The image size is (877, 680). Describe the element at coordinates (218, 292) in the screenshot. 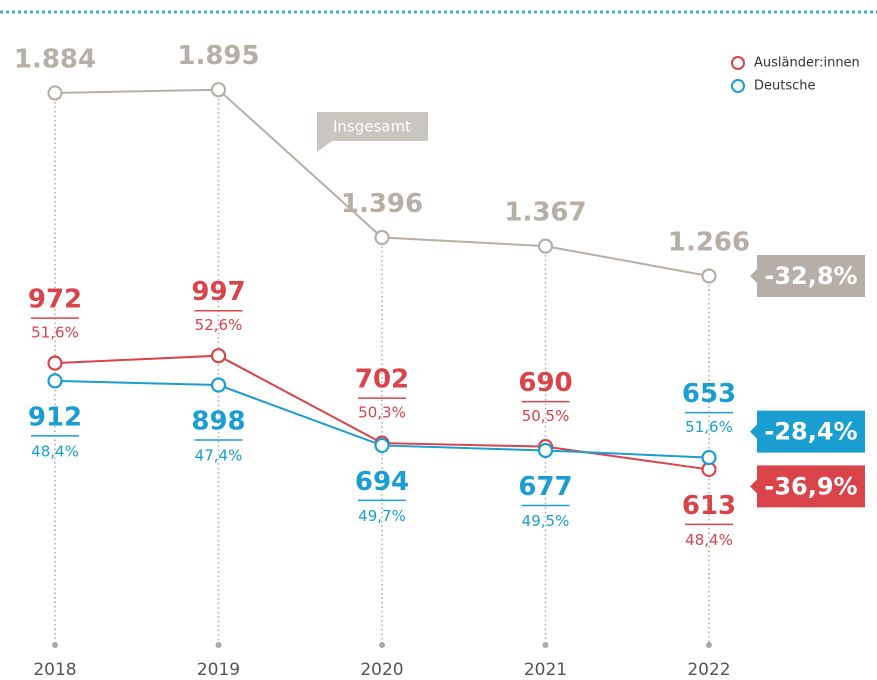

I see `value-label: 997` at that location.